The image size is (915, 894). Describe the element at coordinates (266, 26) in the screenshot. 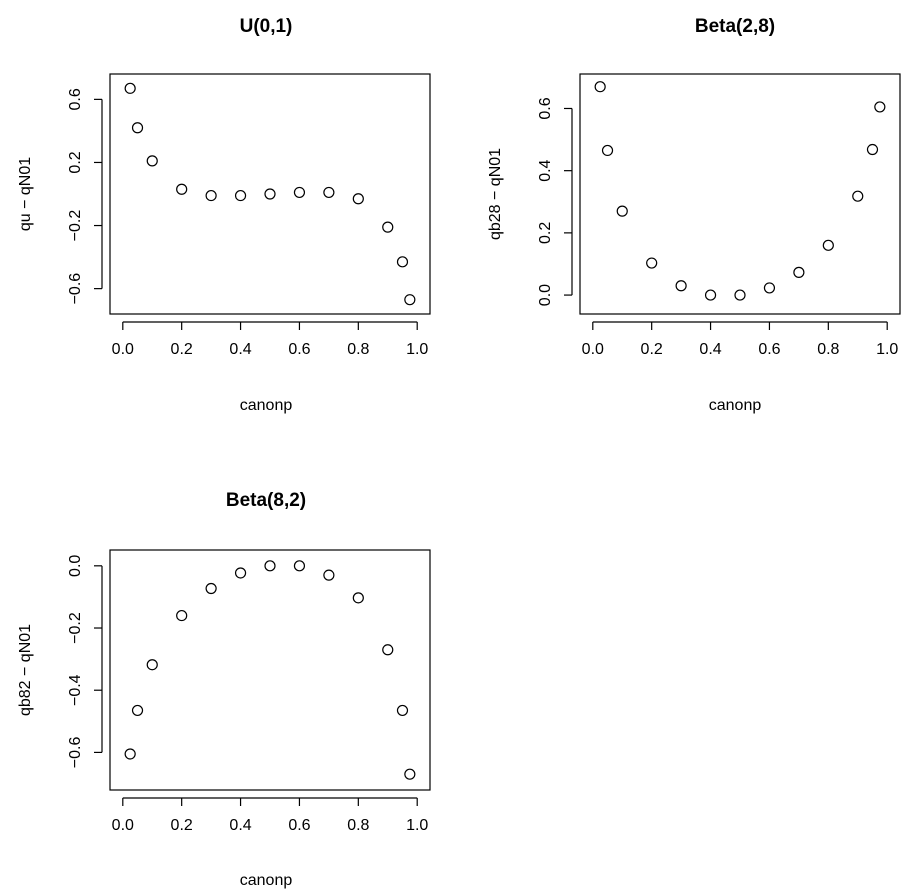

I see `panel-title: U(0,1)` at that location.